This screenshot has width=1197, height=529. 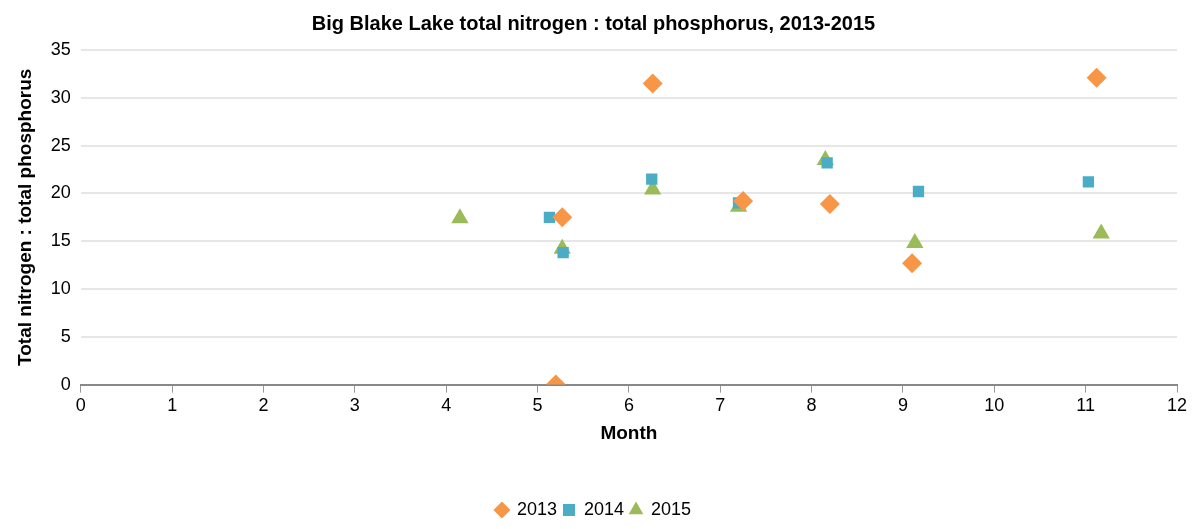 What do you see at coordinates (1177, 405) in the screenshot?
I see `x-tick-label: 12` at bounding box center [1177, 405].